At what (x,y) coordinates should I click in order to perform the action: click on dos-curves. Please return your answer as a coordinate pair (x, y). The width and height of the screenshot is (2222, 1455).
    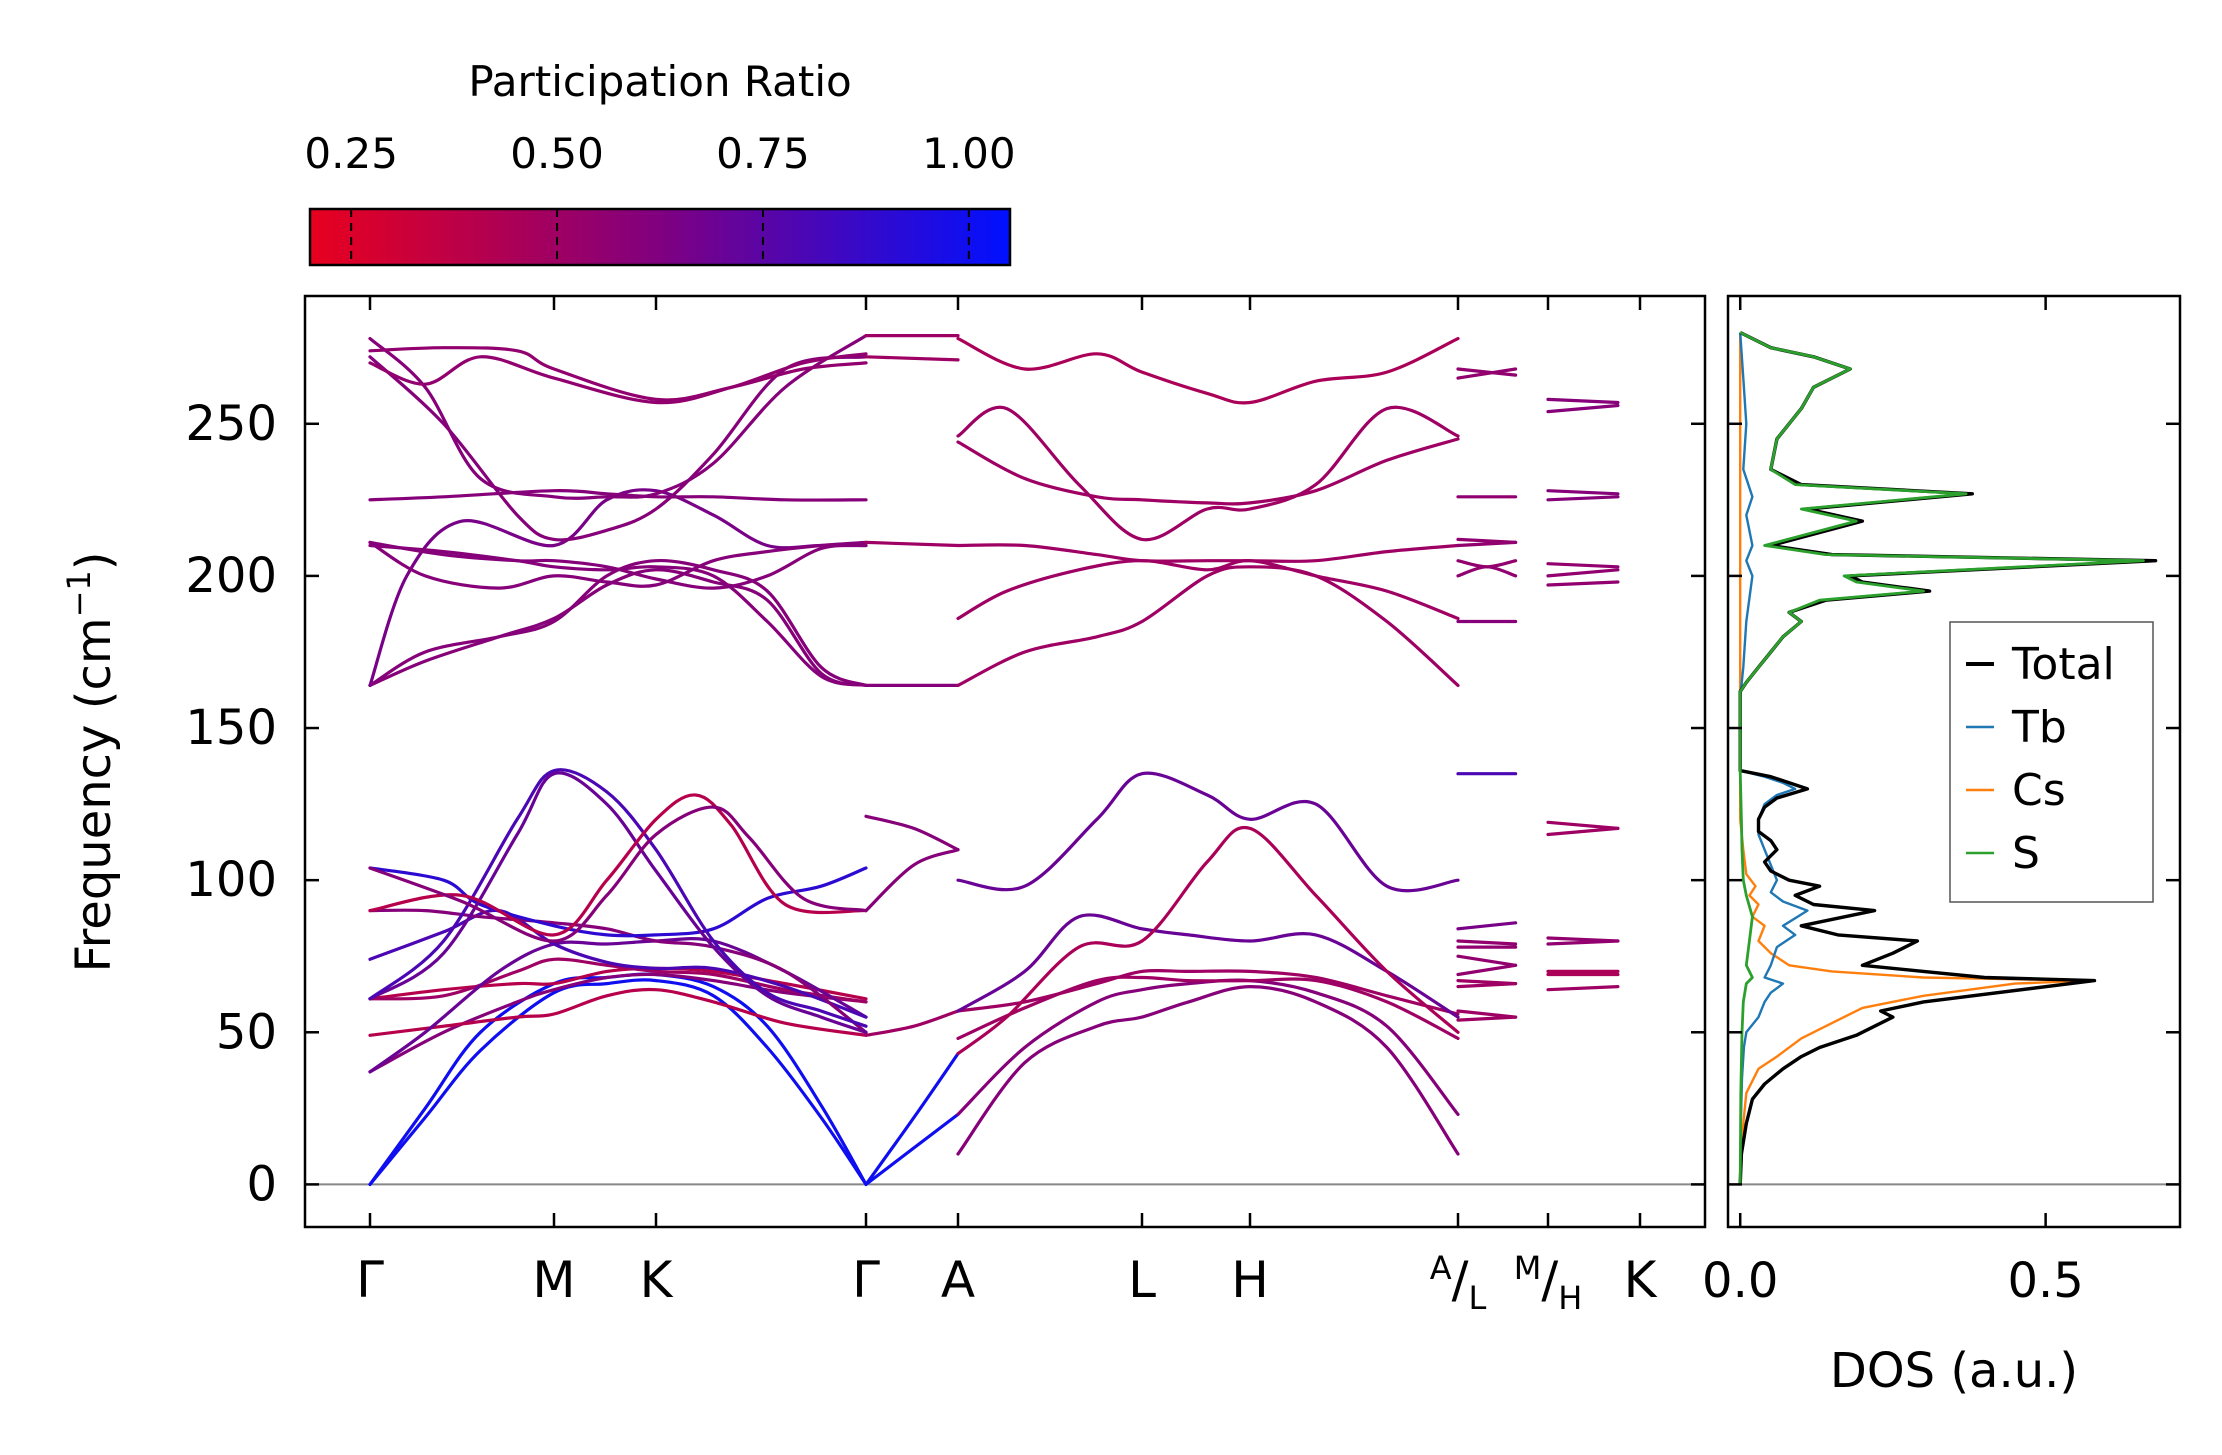
    Looking at the image, I should click on (1948, 757).